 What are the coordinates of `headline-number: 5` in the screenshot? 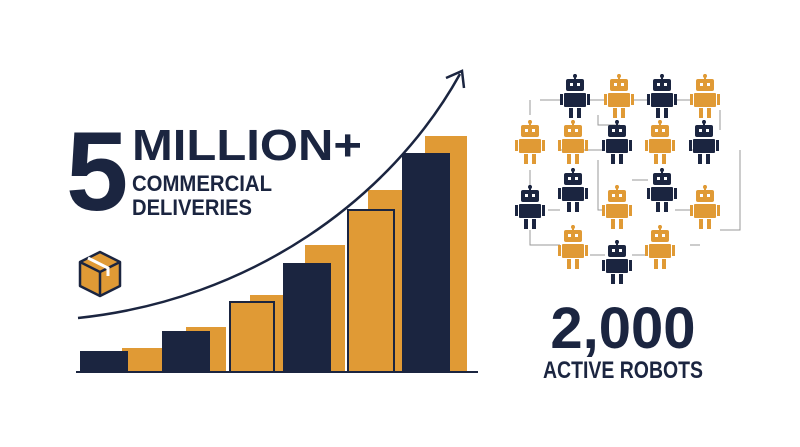 It's located at (97, 171).